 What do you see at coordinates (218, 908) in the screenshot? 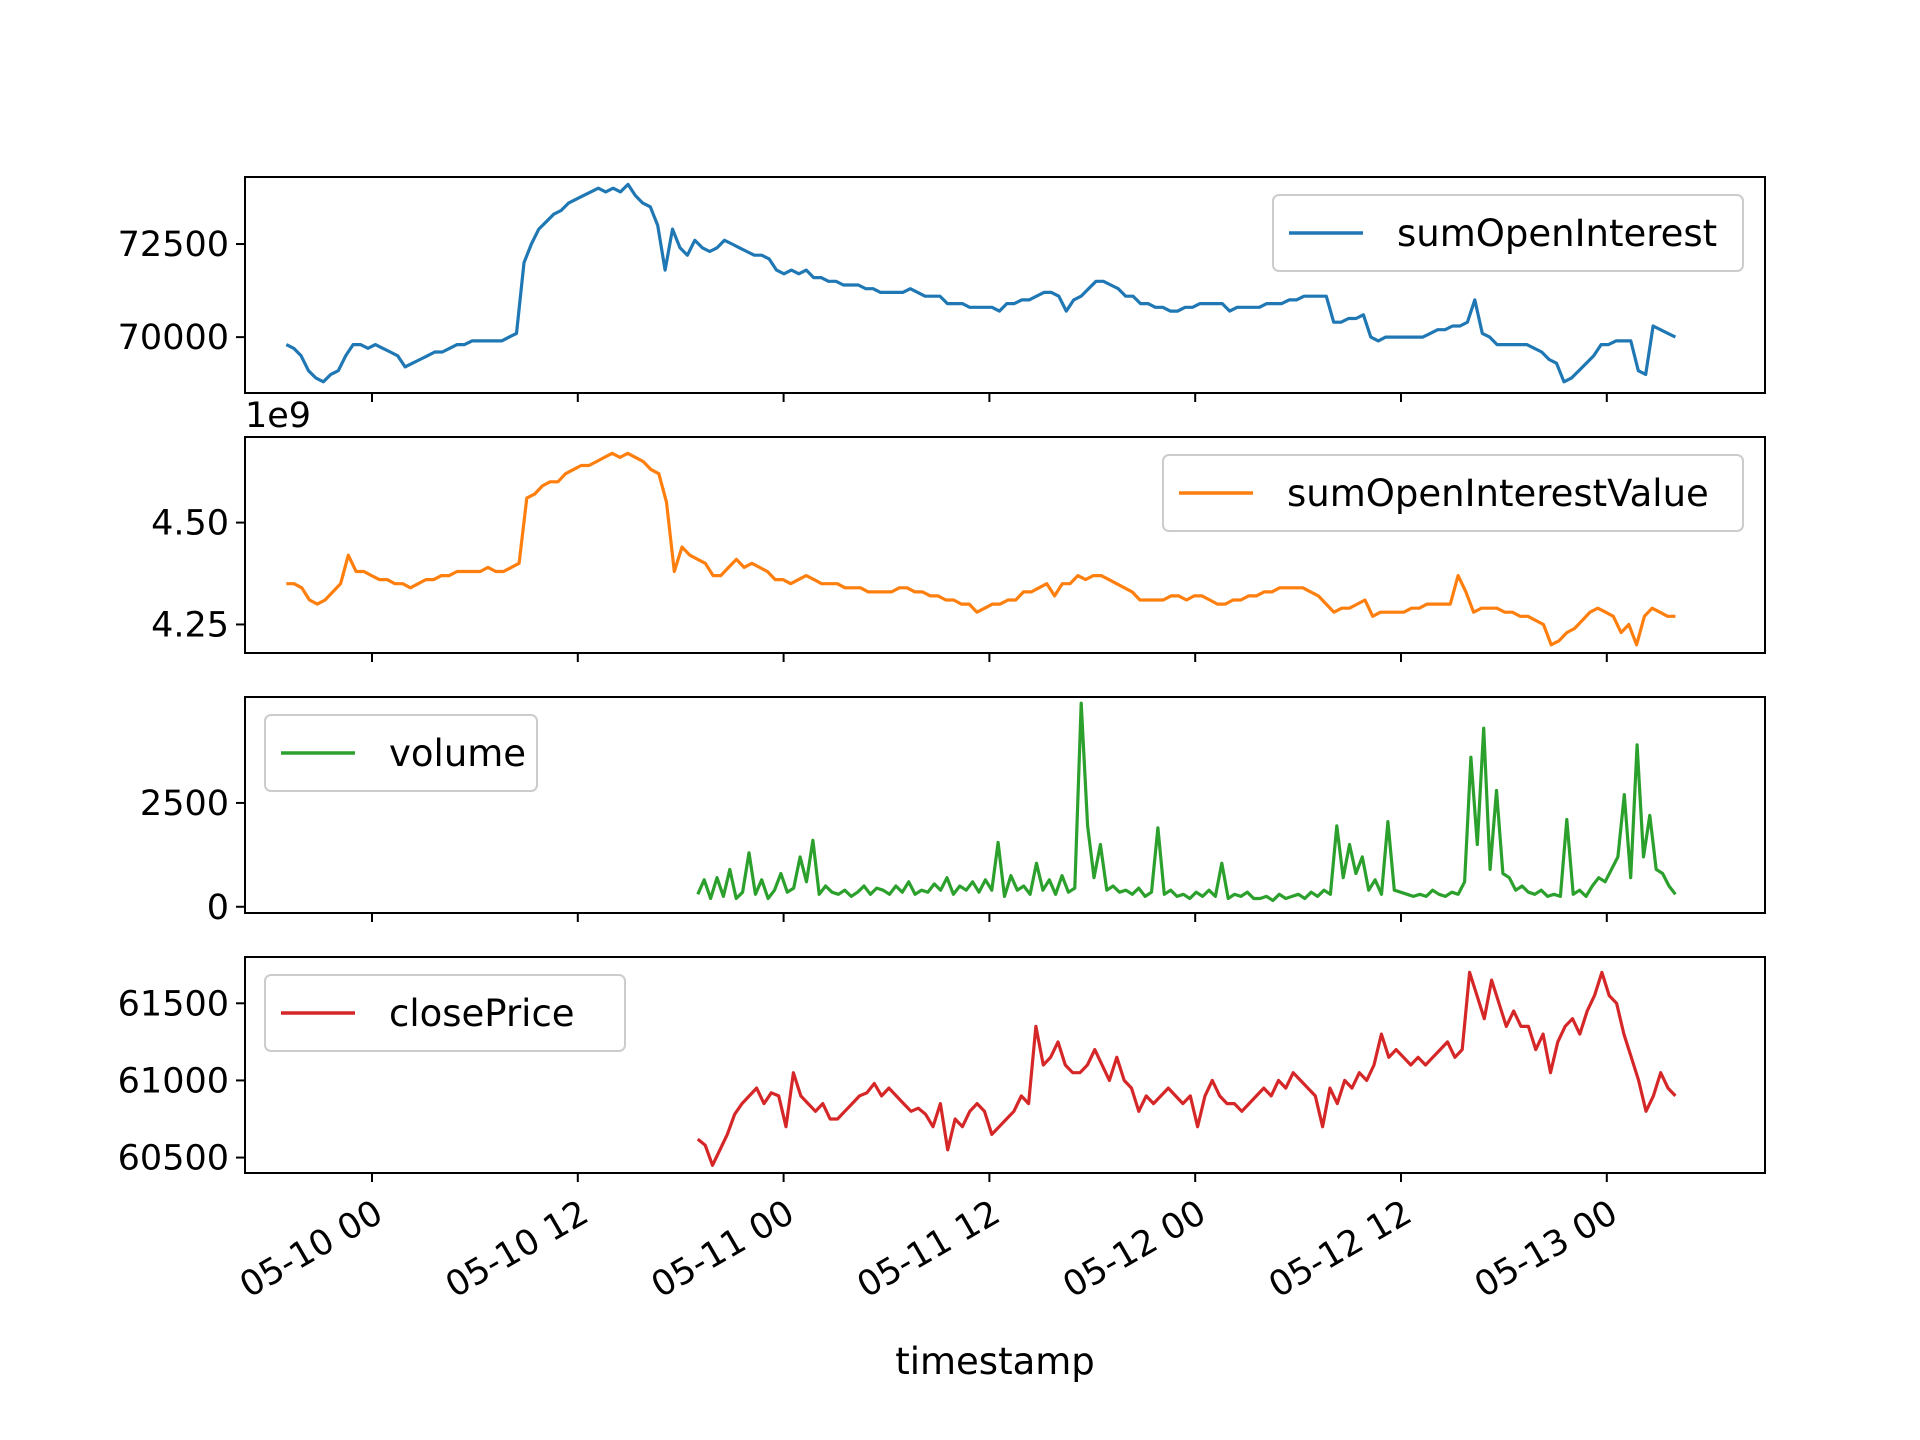
I see `y-tick-label: 0` at bounding box center [218, 908].